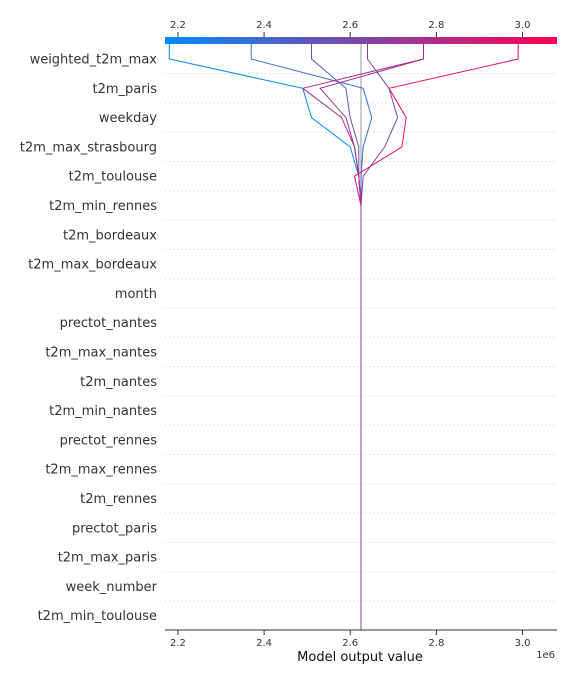 The width and height of the screenshot is (576, 684). Describe the element at coordinates (436, 25) in the screenshot. I see `top-tick-label: 2.8` at that location.